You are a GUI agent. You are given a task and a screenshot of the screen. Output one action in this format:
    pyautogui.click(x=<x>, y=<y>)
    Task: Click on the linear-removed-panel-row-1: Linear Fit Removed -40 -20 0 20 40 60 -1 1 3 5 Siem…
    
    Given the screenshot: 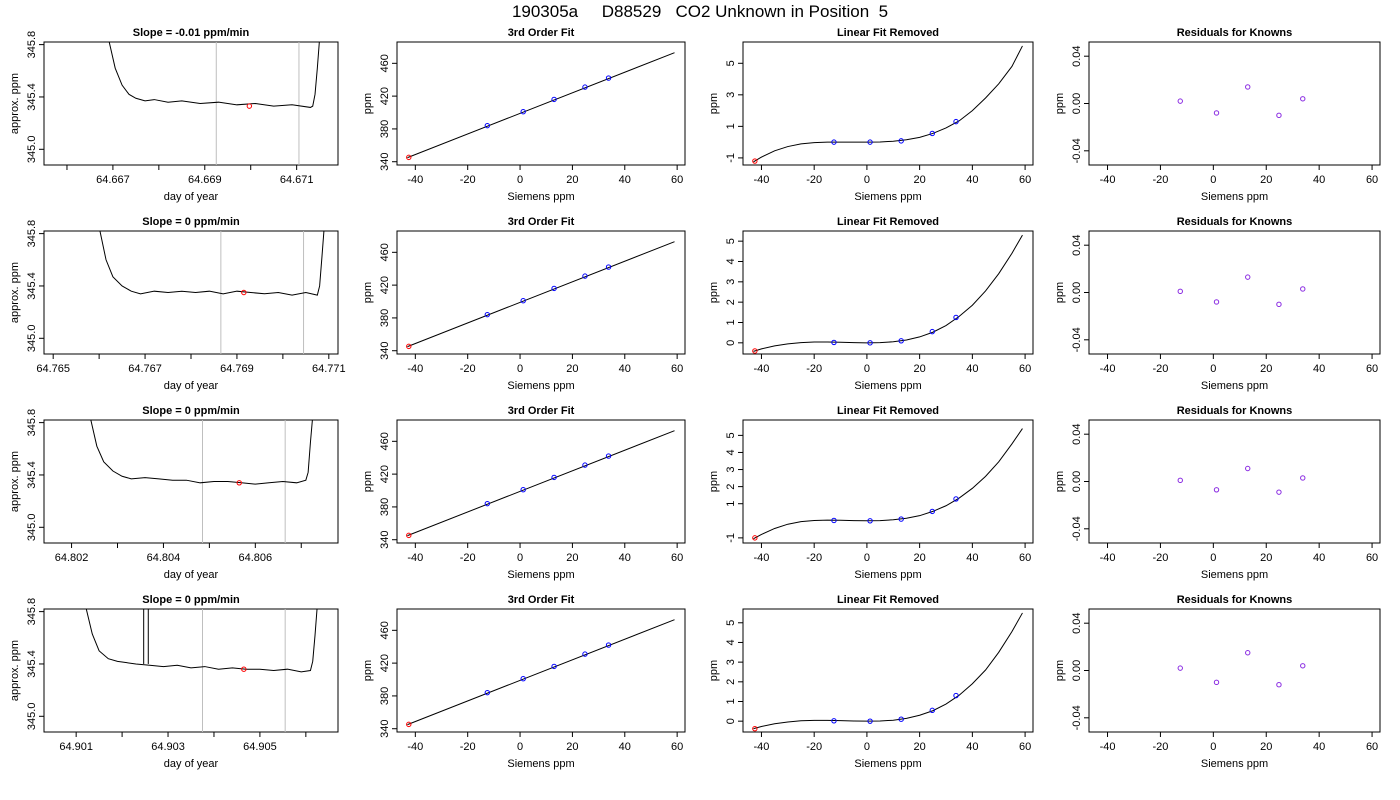 What is the action you would take?
    pyautogui.click(x=871, y=115)
    